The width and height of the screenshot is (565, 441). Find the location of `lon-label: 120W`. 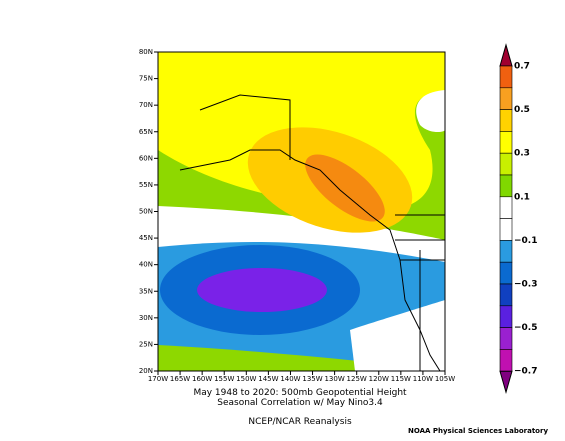

lon-label: 120W is located at coordinates (379, 379).